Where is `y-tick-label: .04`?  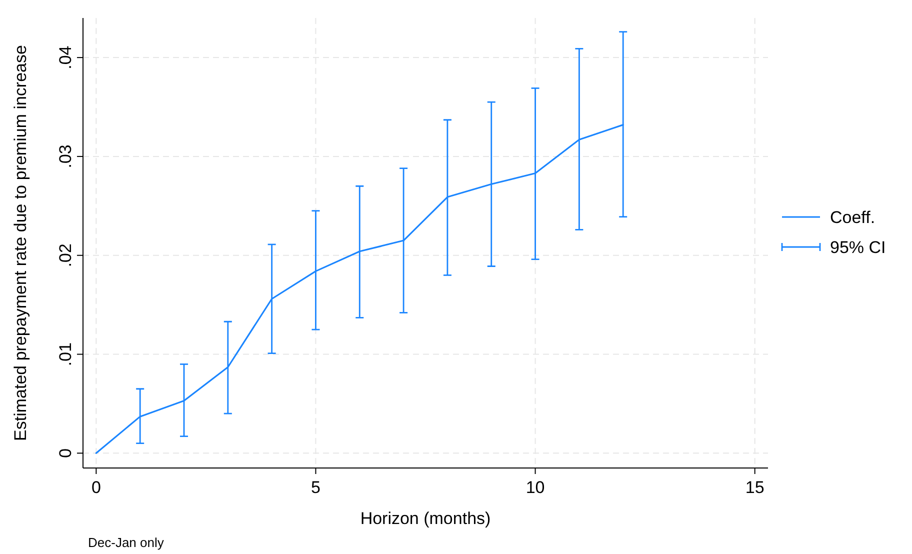 y-tick-label: .04 is located at coordinates (65, 58).